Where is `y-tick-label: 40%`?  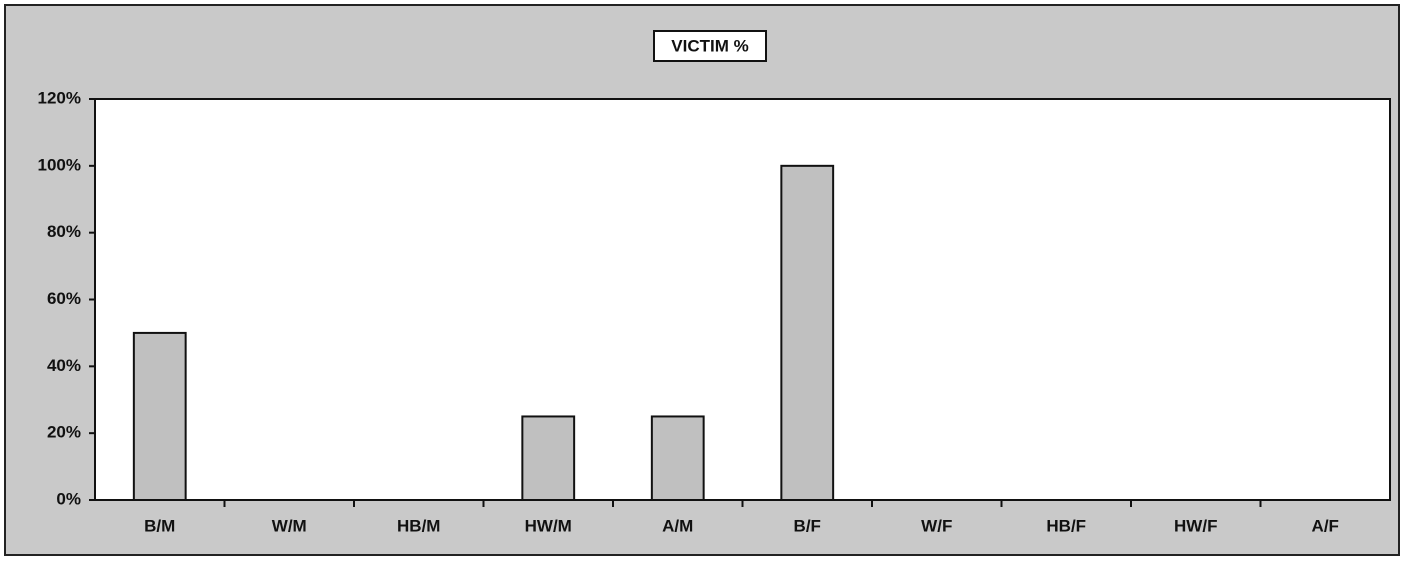
y-tick-label: 40% is located at coordinates (64, 365).